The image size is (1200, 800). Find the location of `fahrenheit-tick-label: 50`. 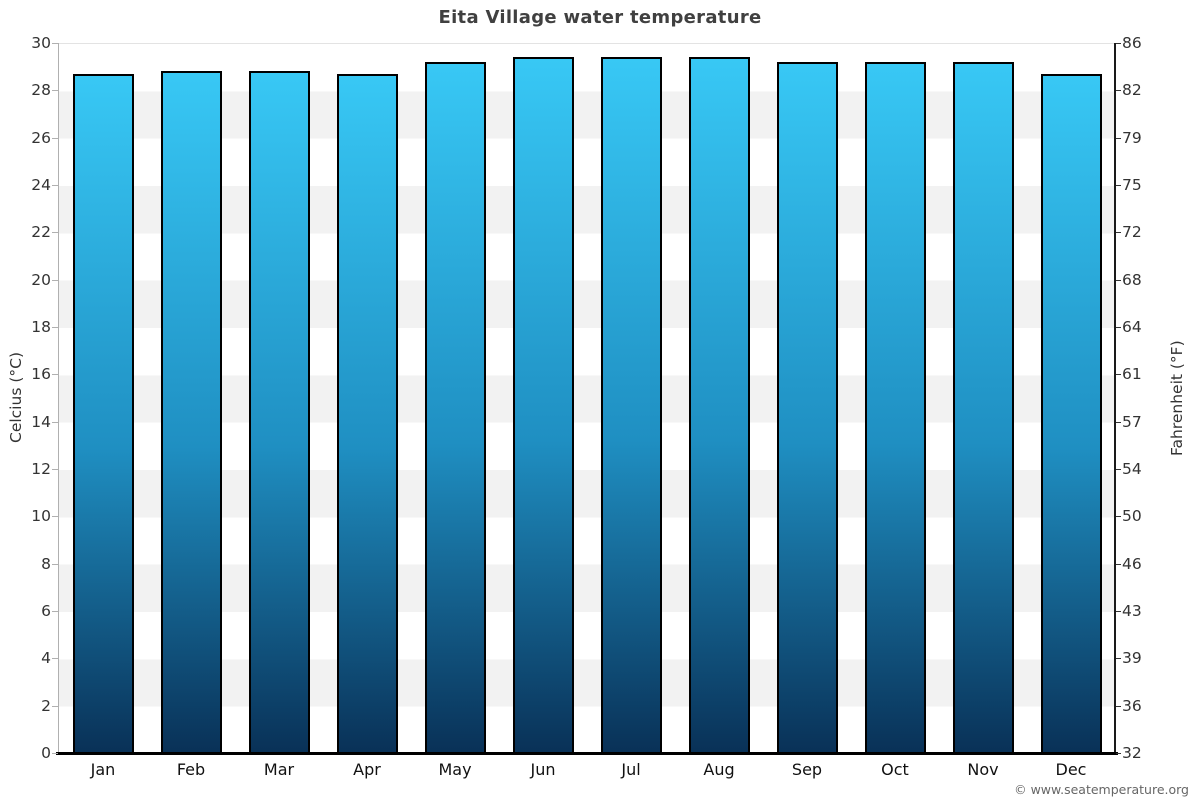

fahrenheit-tick-label: 50 is located at coordinates (1132, 516).